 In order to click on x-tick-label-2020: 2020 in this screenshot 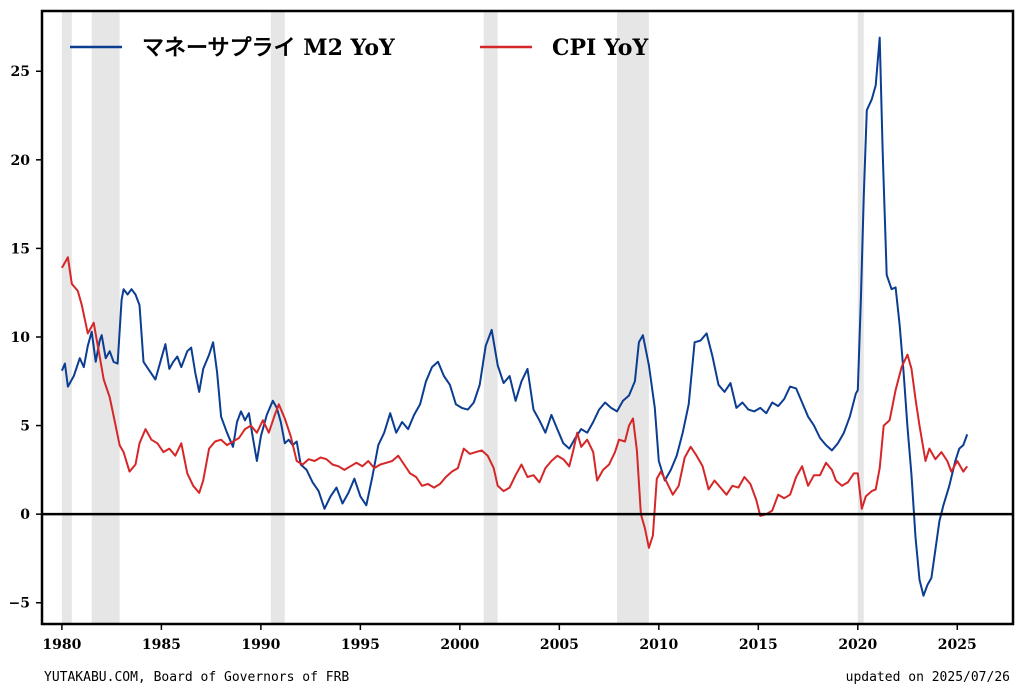, I will do `click(857, 645)`.